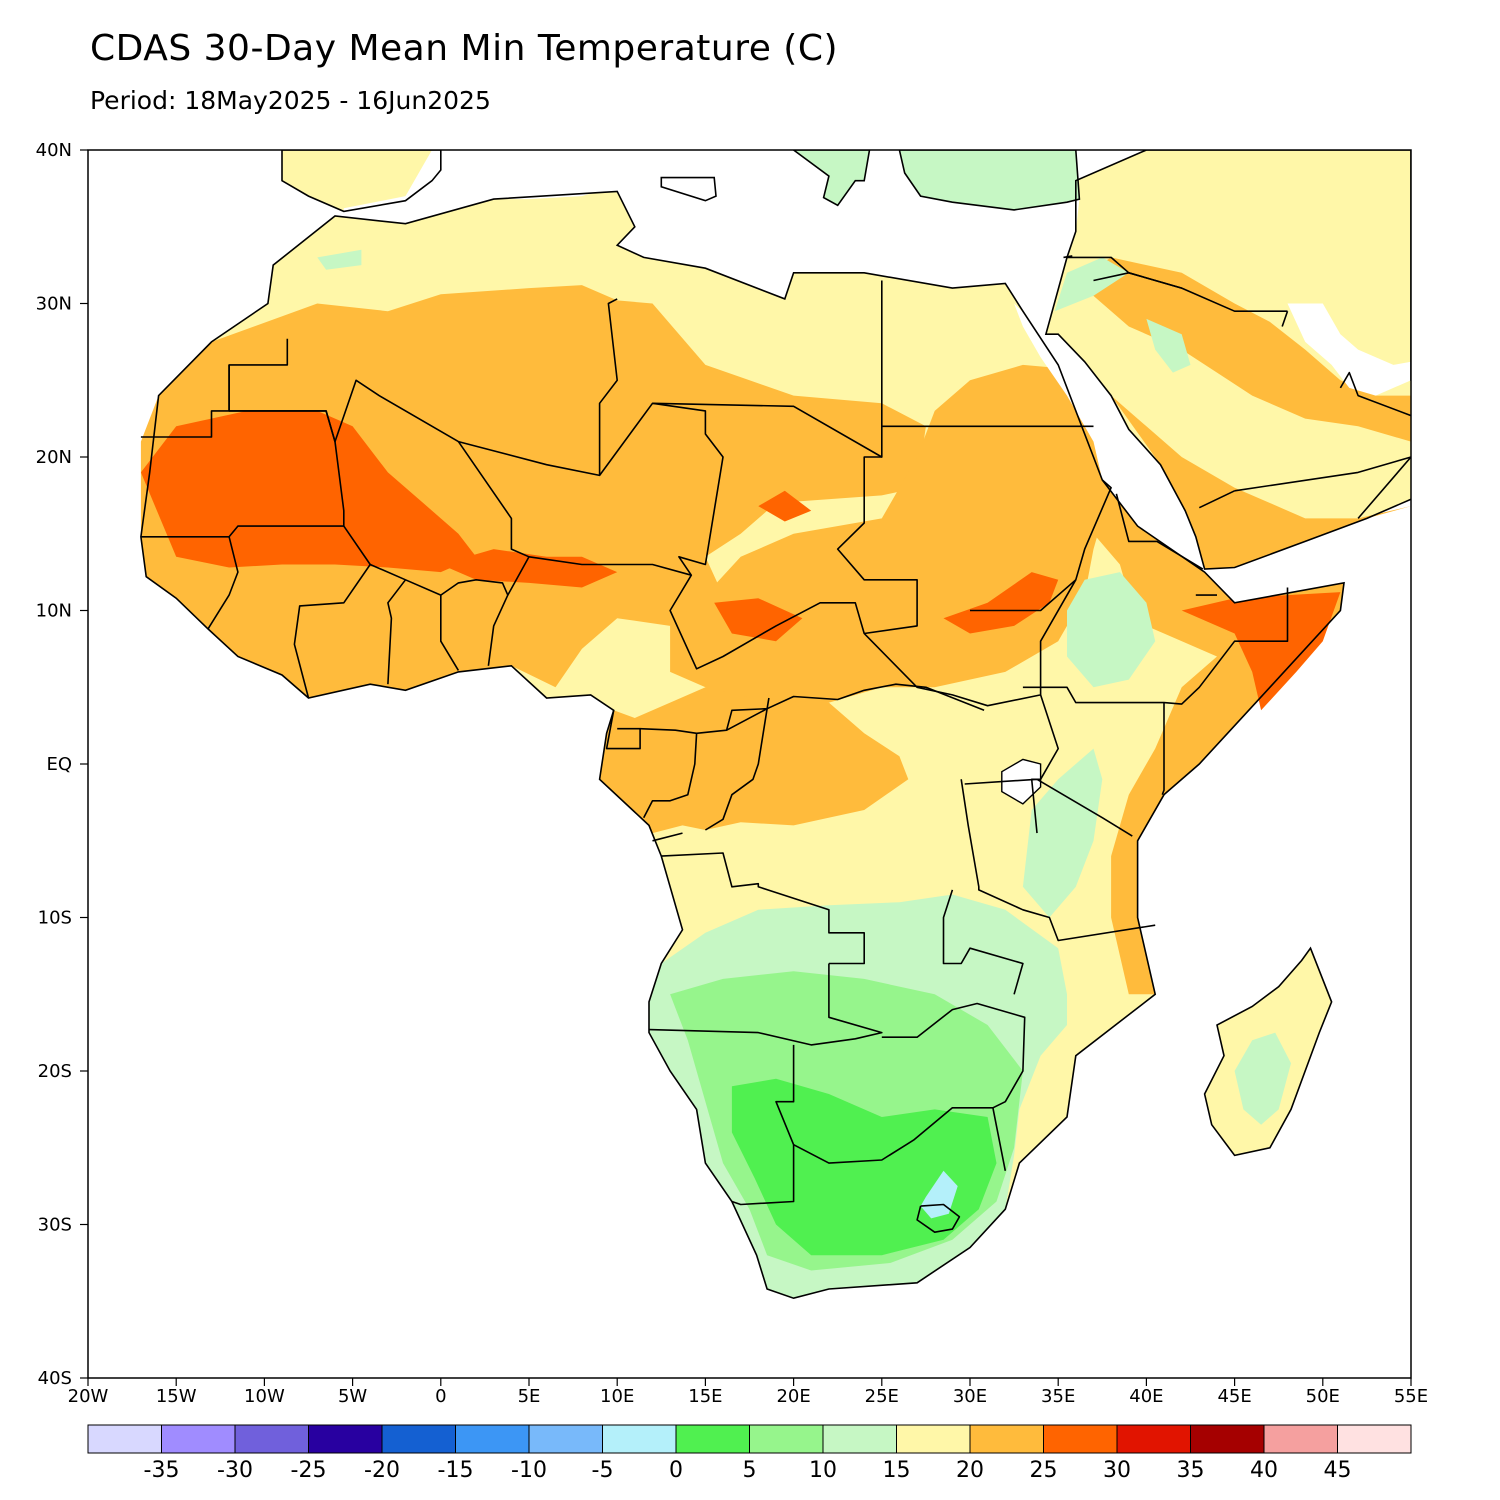 This screenshot has width=1500, height=1500. Describe the element at coordinates (529, 568) in the screenshot. I see `region-lake-chad-niger-hot-core` at that location.